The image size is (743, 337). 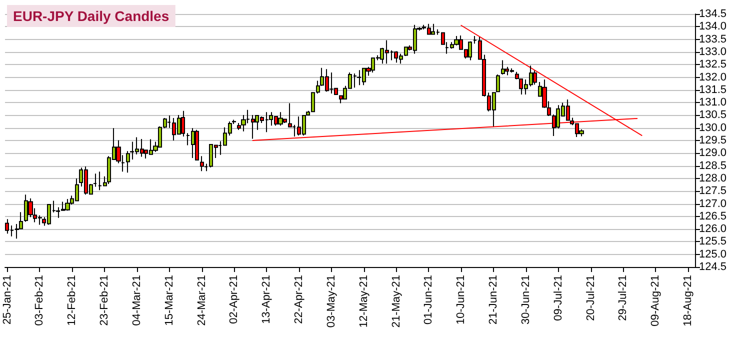 I want to click on x-tick-label: 03-Feb-21, so click(x=40, y=300).